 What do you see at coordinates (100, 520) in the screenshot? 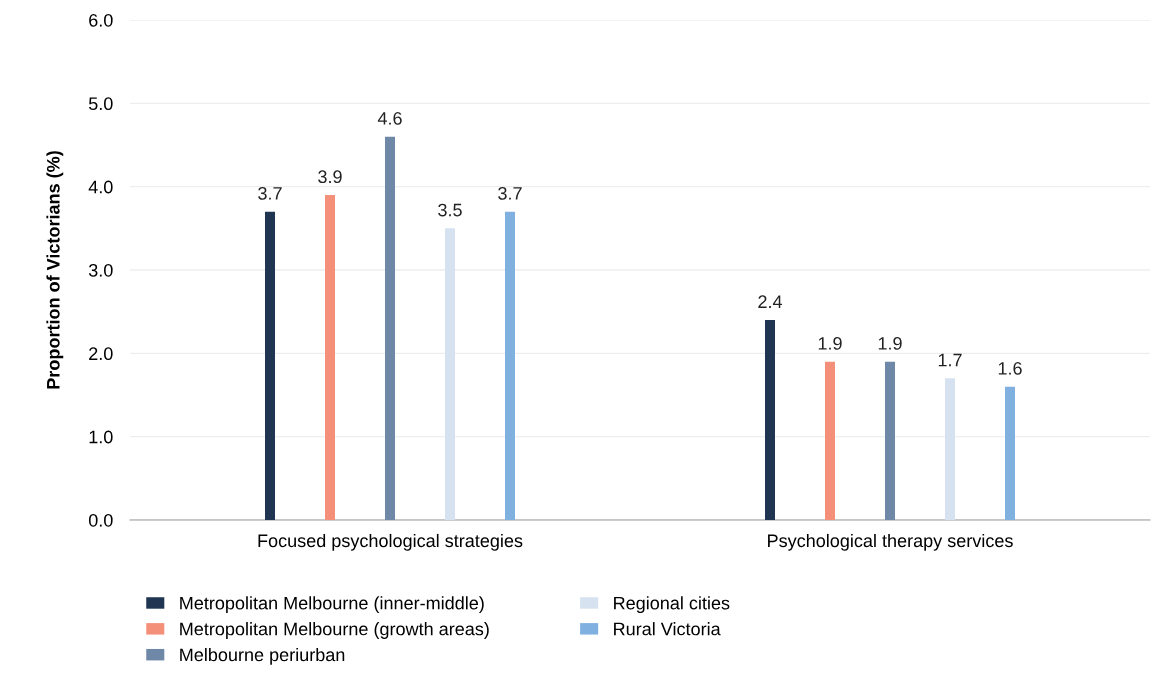
I see `y-tick-label: 0.0` at bounding box center [100, 520].